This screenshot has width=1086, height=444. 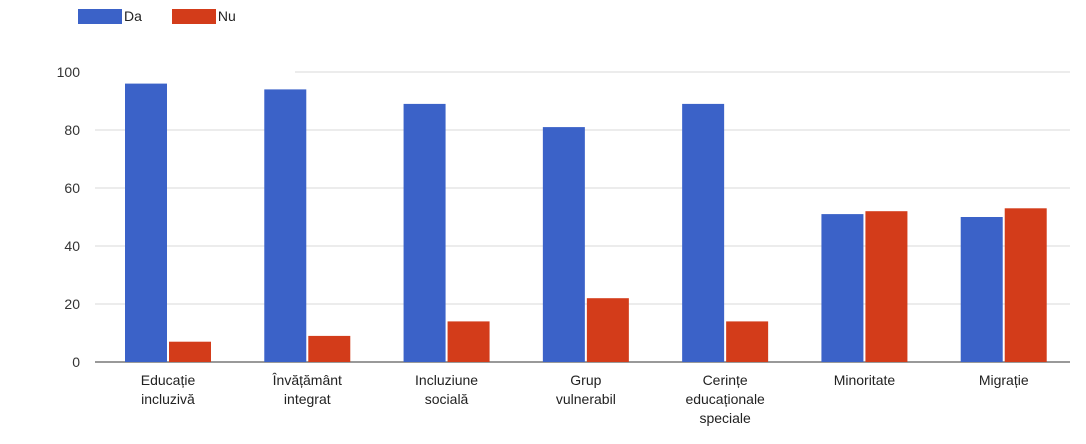 I want to click on y-tick-label-40: 40, so click(x=72, y=246).